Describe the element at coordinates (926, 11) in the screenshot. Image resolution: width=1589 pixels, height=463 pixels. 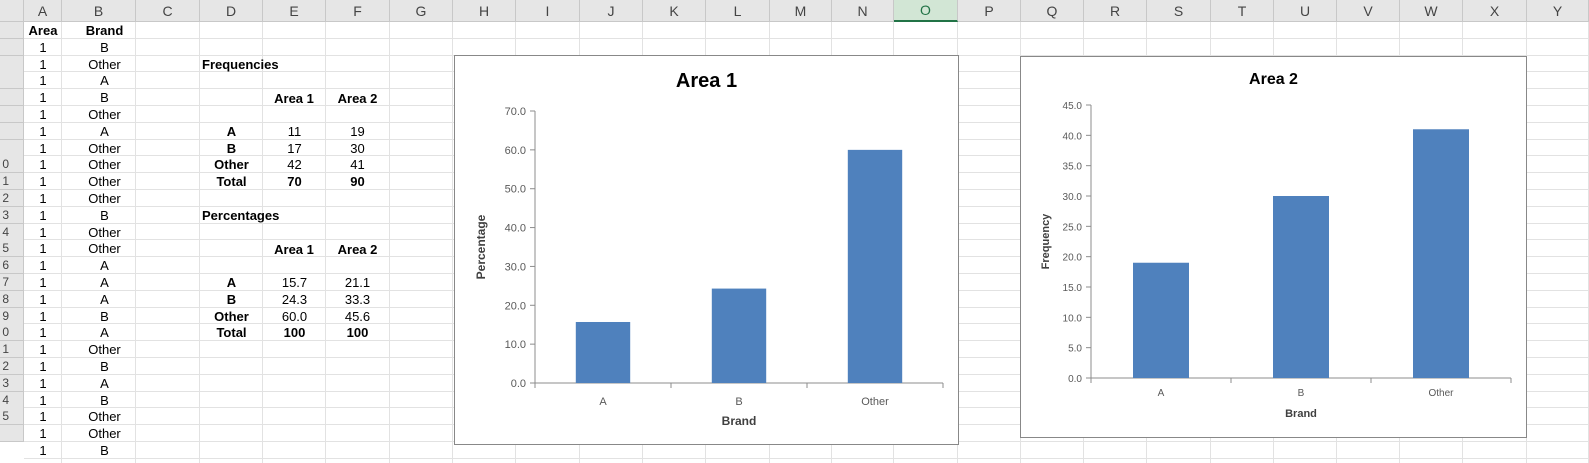
I see `column-header-O: O` at that location.